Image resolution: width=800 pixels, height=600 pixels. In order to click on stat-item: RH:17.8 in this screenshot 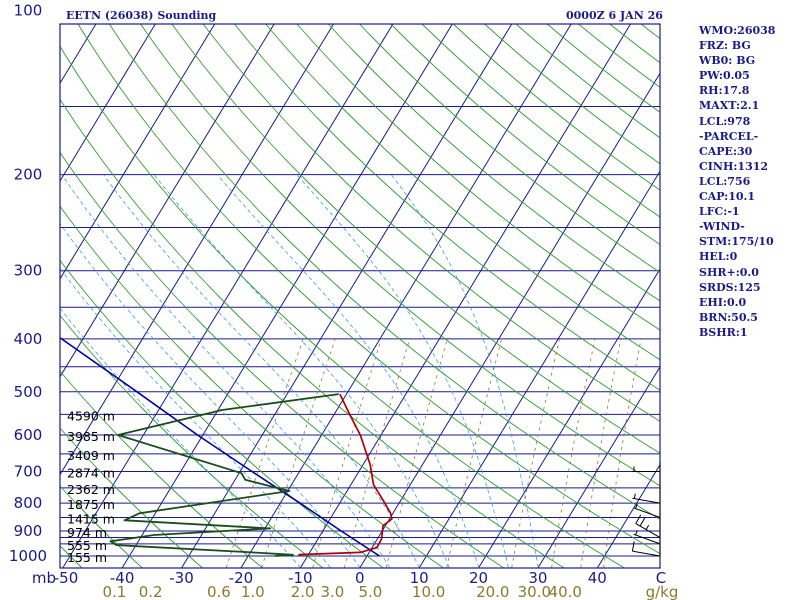, I will do `click(724, 91)`.